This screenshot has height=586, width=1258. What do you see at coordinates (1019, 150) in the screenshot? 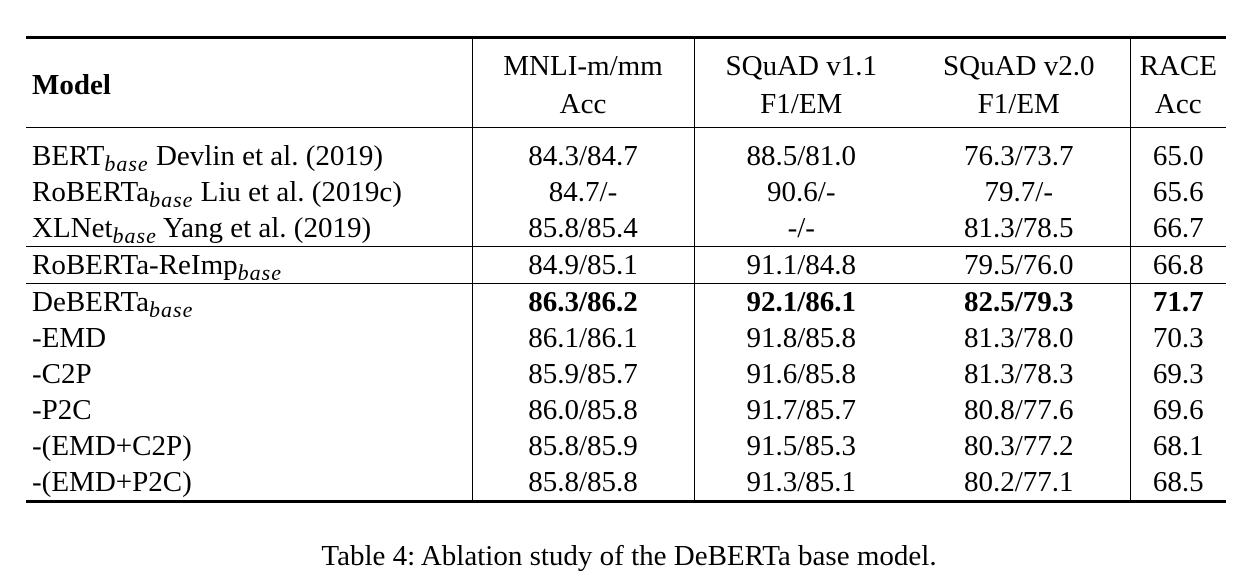
I see `squad20-cell: 76.3/73.7` at bounding box center [1019, 150].